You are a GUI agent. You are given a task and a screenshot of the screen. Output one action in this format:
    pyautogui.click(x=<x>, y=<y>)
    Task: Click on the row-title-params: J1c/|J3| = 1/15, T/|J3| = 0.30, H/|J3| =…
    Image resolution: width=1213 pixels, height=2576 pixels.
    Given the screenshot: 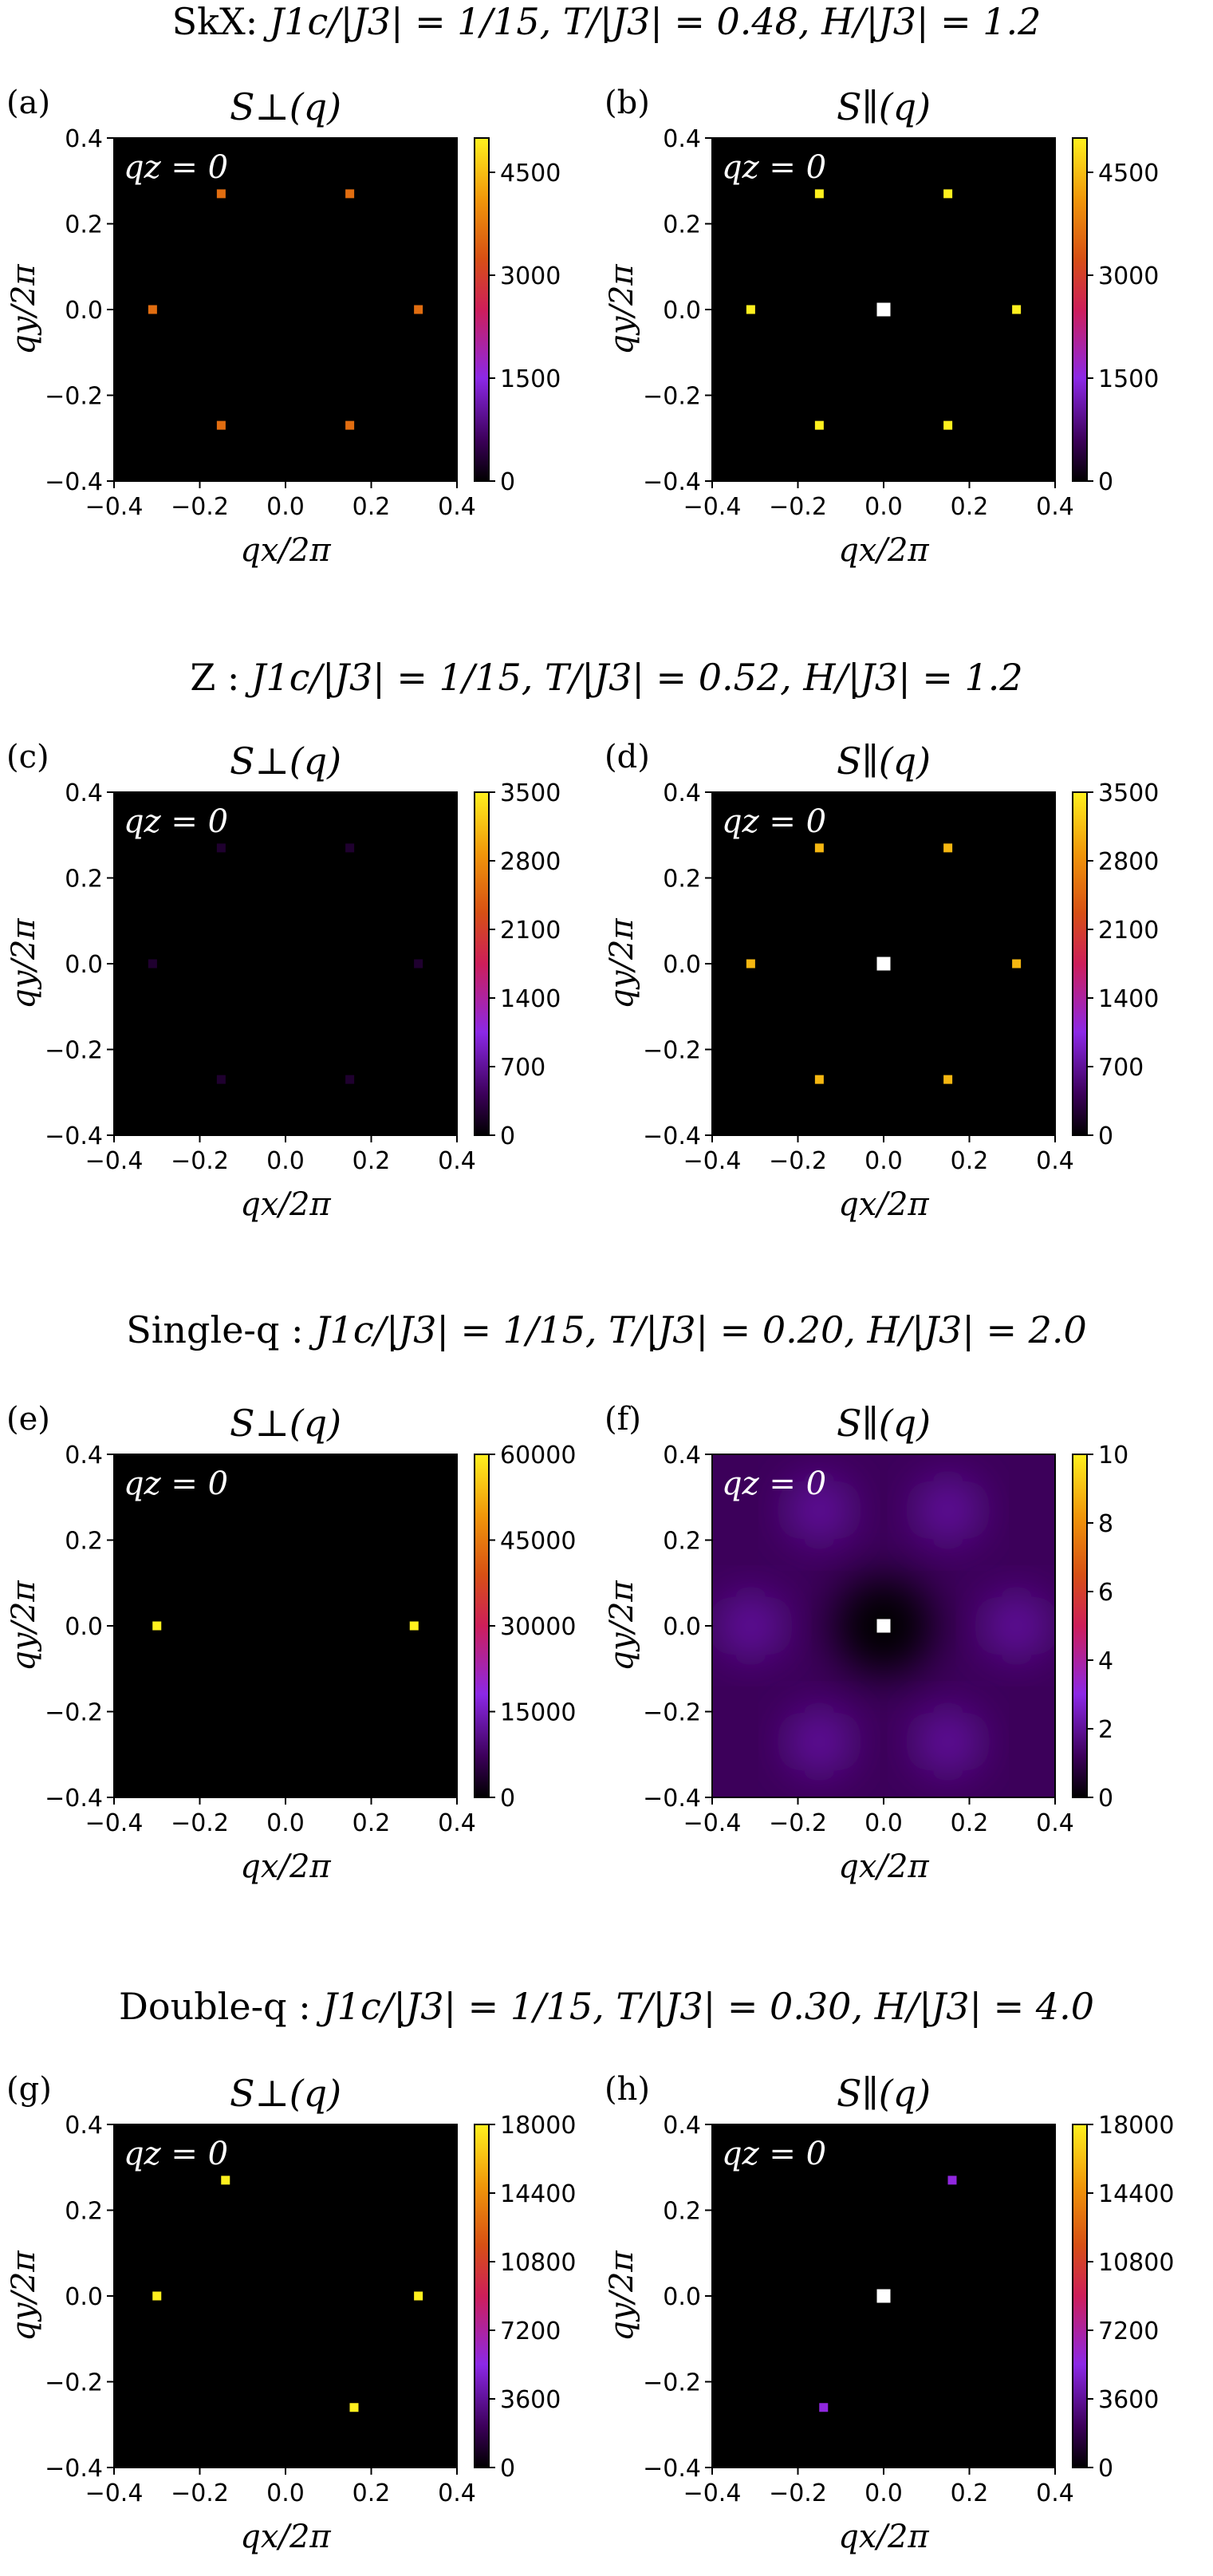 What is the action you would take?
    pyautogui.click(x=708, y=2007)
    